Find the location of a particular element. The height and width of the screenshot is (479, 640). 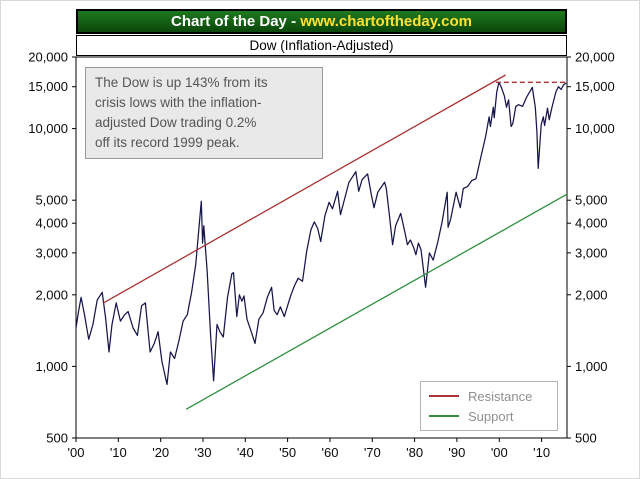

header-title: Chart of the Day is located at coordinates (229, 21).